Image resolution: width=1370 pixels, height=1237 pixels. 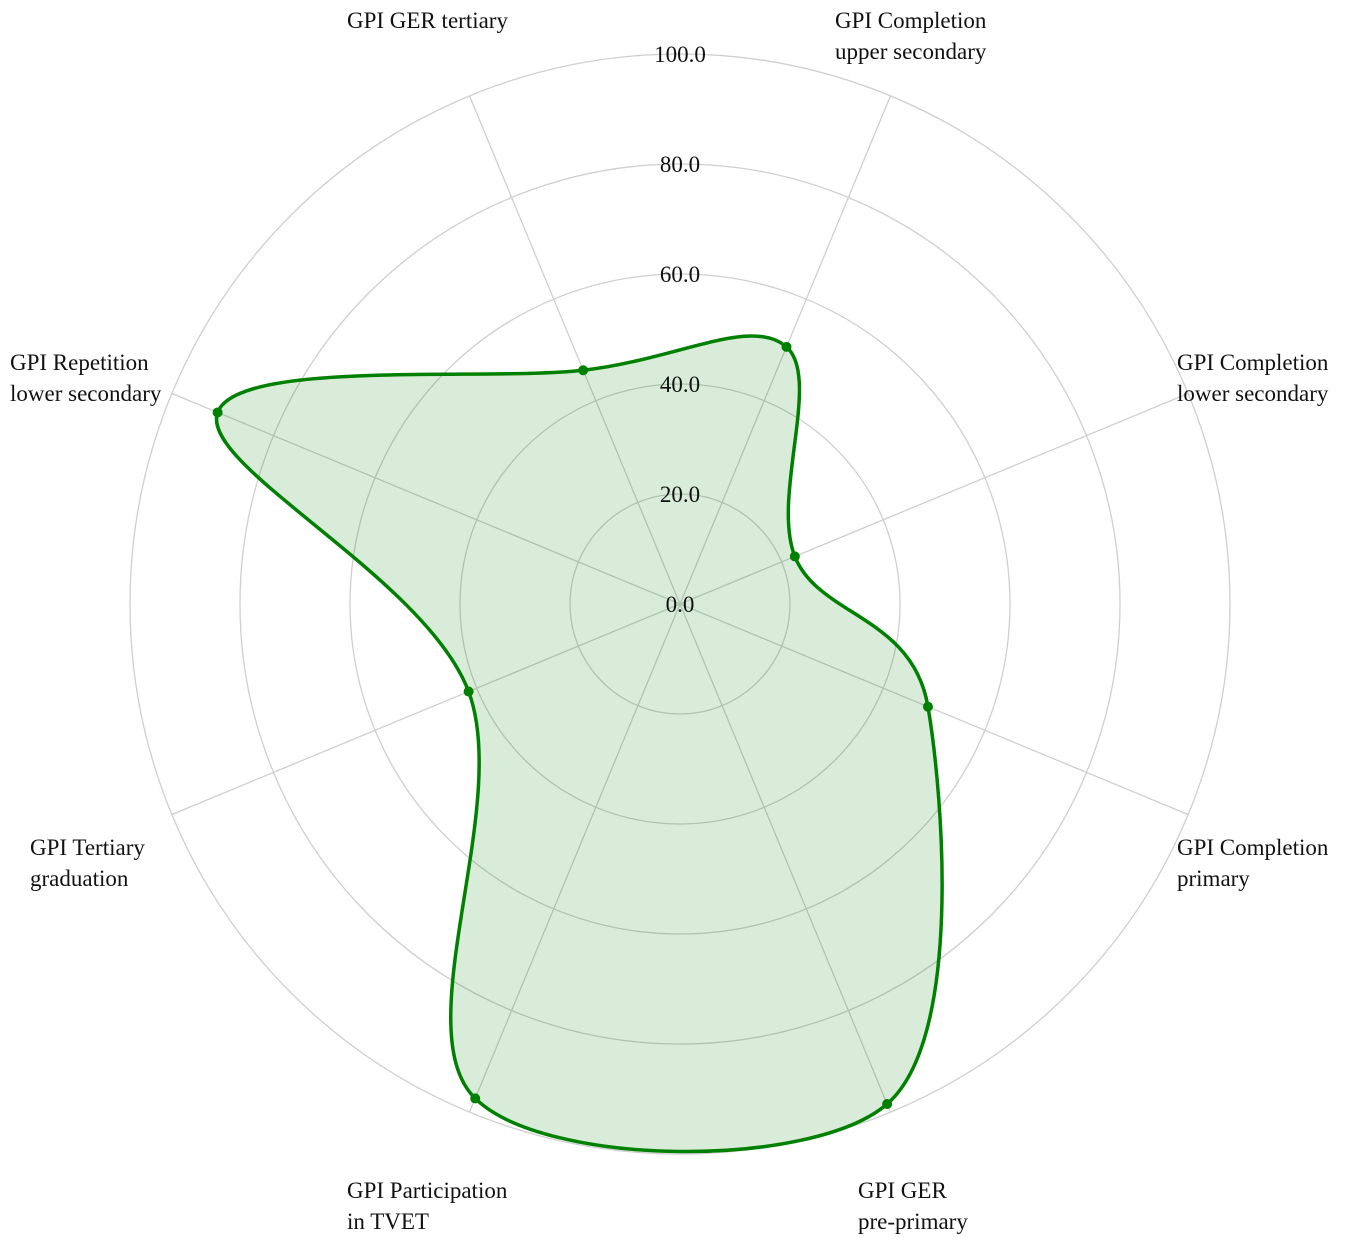 I want to click on axis-label-line: pre-primary, so click(x=913, y=1221).